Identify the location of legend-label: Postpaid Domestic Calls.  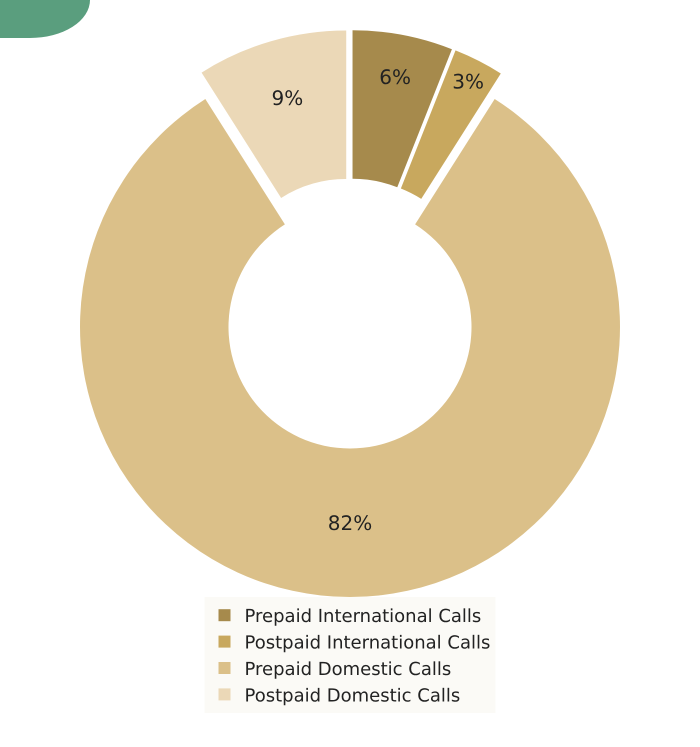
(352, 695).